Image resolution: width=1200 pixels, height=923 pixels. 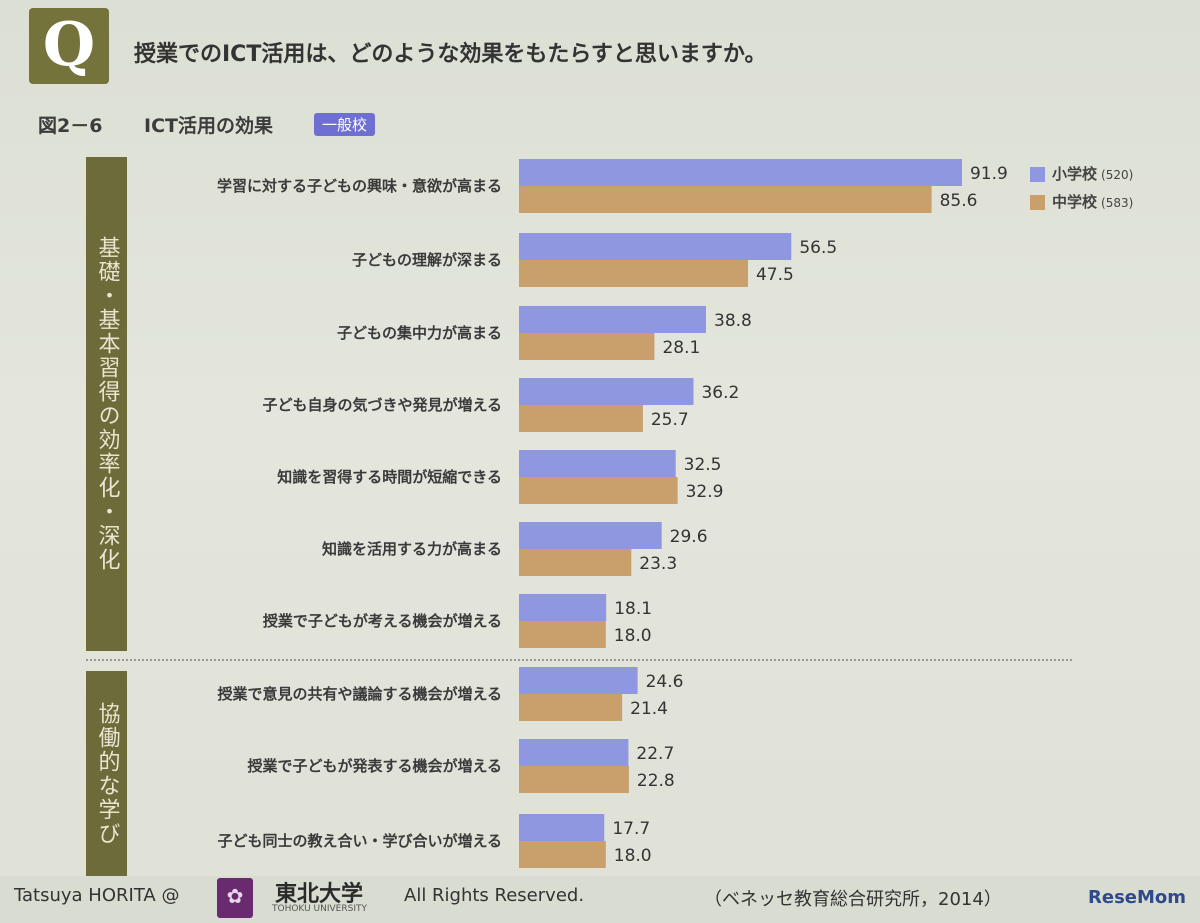 I want to click on category-label: 子ども自身の気づきや発見が増える, so click(x=382, y=405).